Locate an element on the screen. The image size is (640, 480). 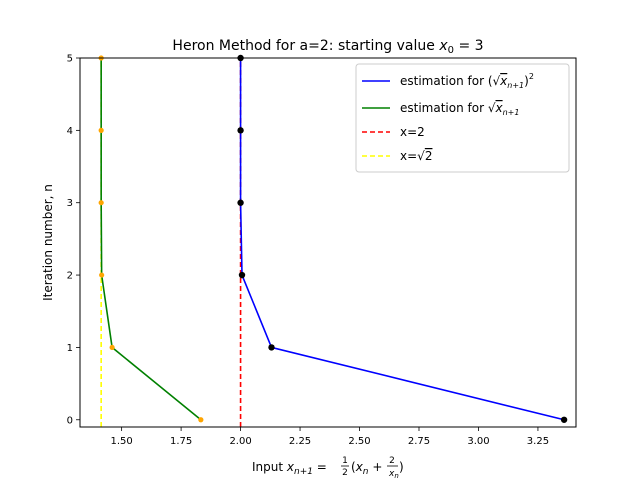
svg-text: Input xn+1 = is located at coordinates (289, 468).